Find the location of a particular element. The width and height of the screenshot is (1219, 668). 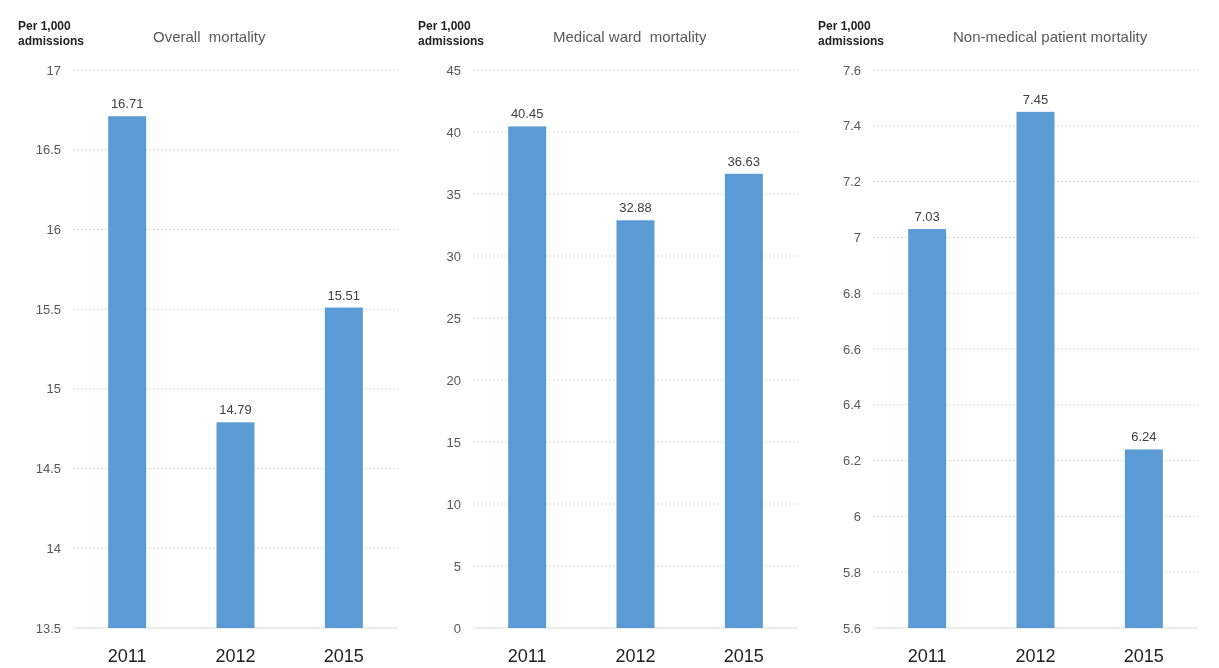

y-tick-label: 7.4 is located at coordinates (851, 126).